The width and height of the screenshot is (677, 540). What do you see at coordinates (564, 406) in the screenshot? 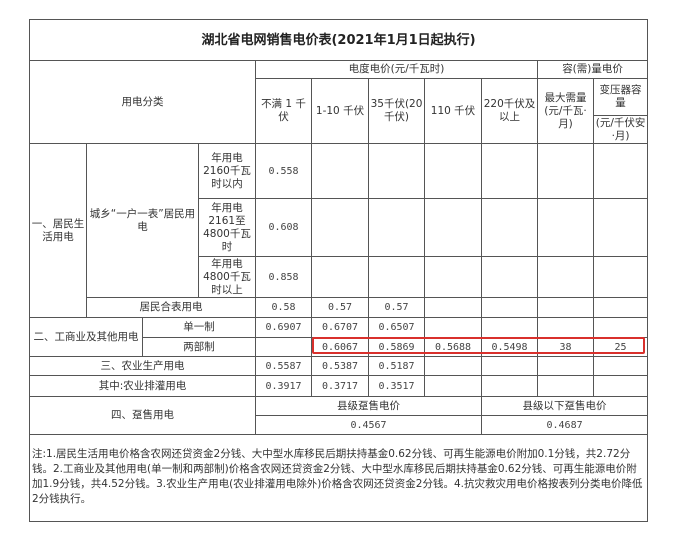
I see `below-county-wholesale-label: 县级以下趸售电价` at bounding box center [564, 406].